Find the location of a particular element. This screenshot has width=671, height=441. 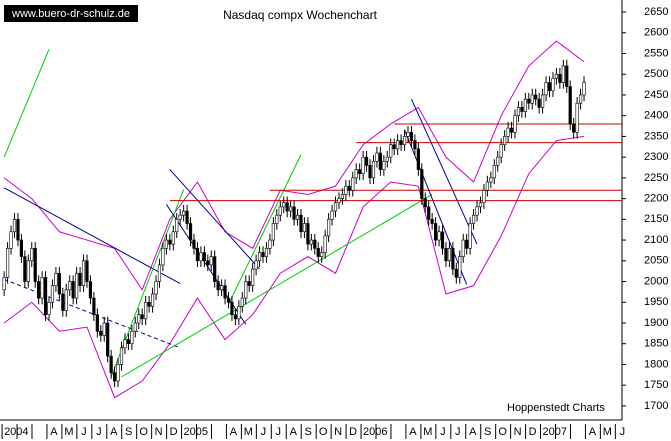

x-tick-label: 2006 is located at coordinates (375, 432).